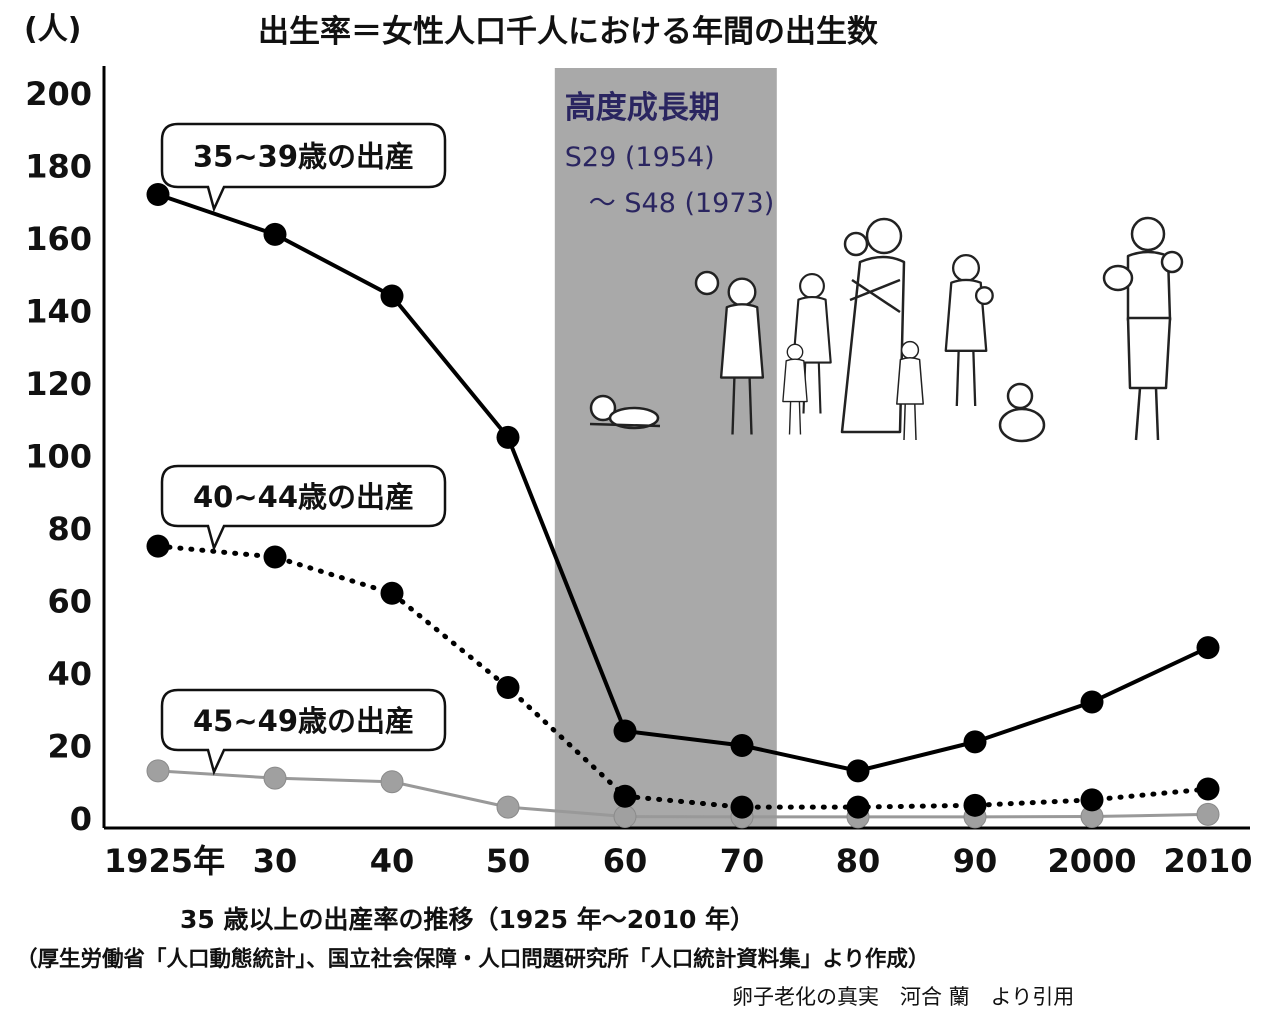  Describe the element at coordinates (58, 167) in the screenshot. I see `y-tick-label: 180` at that location.